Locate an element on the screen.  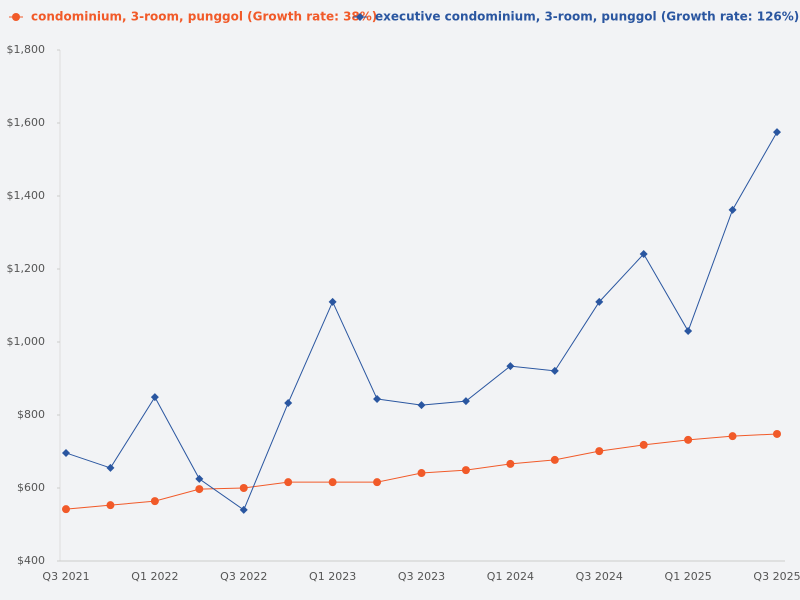
y-tick-label: $1,000 is located at coordinates (26, 341).